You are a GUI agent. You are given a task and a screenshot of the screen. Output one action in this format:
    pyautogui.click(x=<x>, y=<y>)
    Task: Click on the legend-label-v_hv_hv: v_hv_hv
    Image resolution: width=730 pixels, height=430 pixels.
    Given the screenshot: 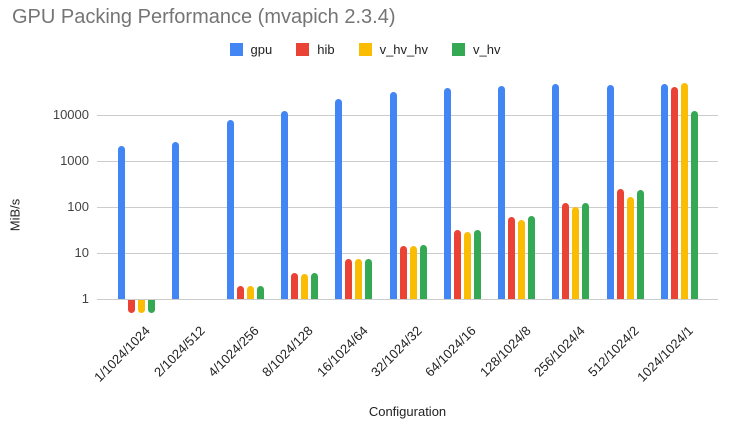 What is the action you would take?
    pyautogui.click(x=403, y=49)
    